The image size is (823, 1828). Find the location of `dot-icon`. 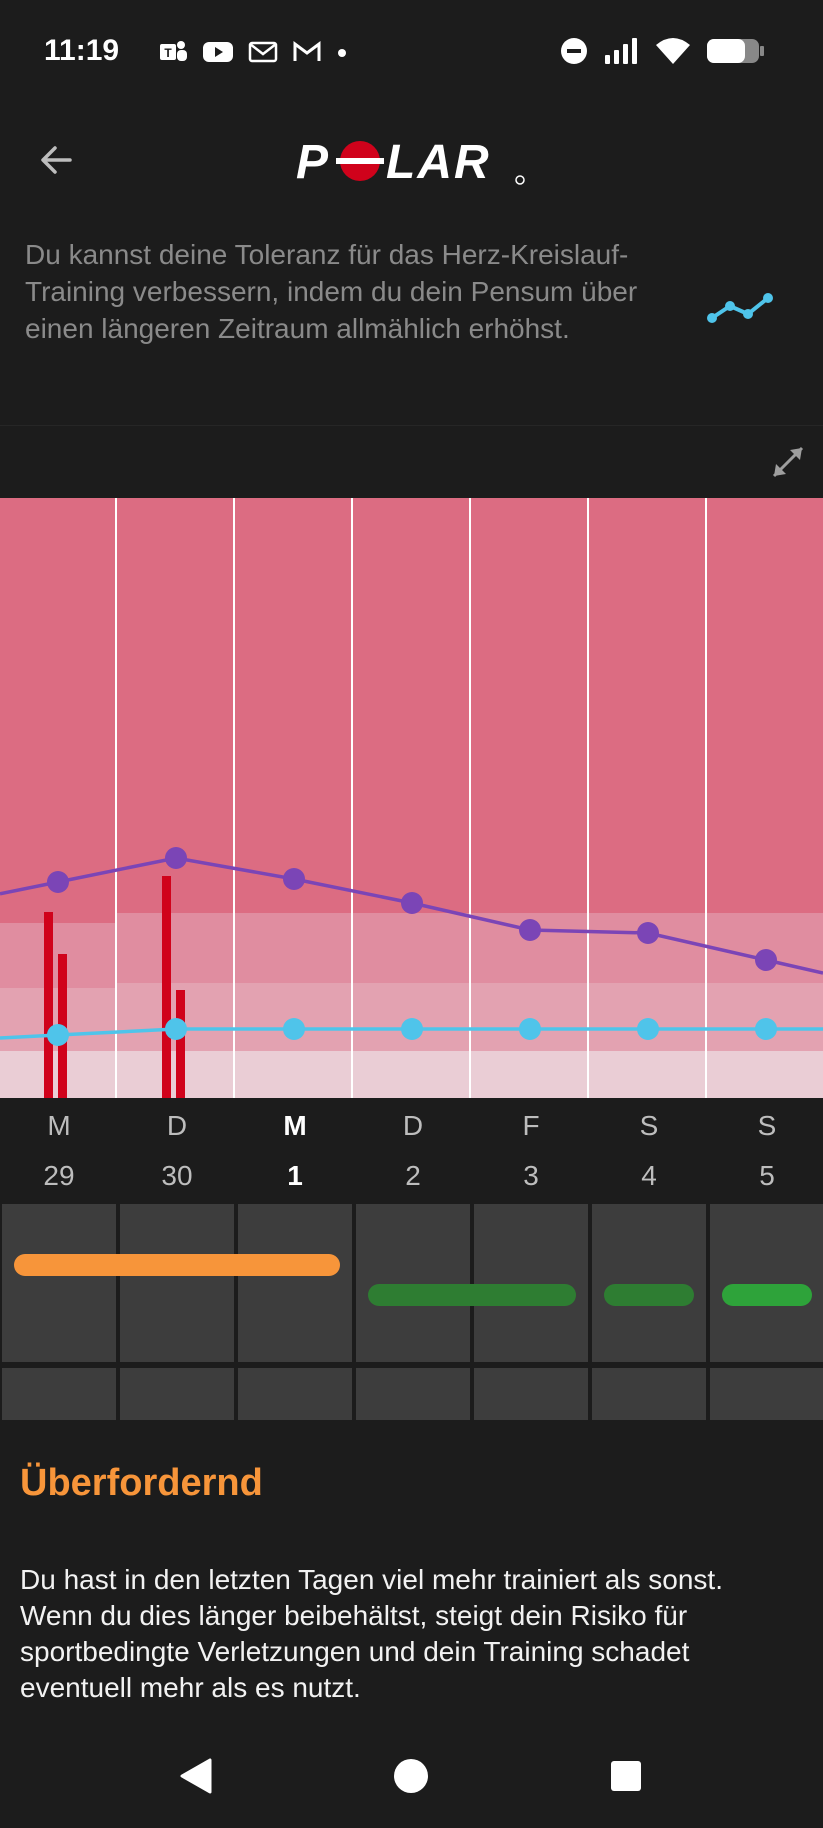

dot-icon is located at coordinates (342, 55).